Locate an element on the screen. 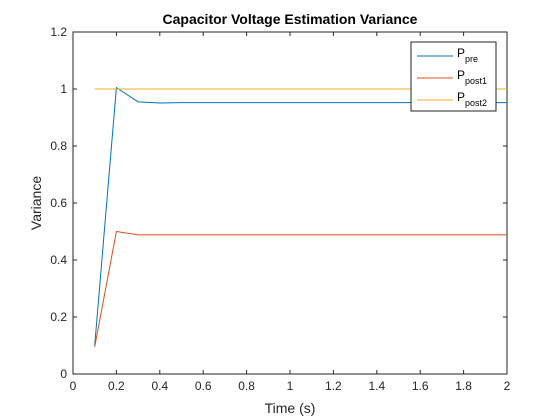 Image resolution: width=560 pixels, height=420 pixels. x-tick-label: 1.8 is located at coordinates (463, 386).